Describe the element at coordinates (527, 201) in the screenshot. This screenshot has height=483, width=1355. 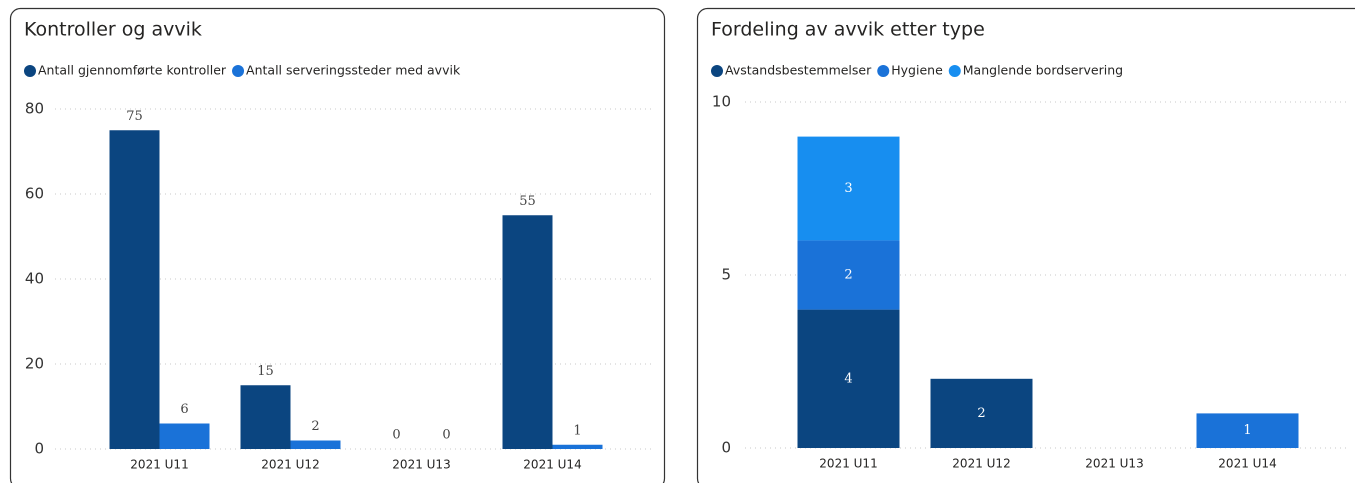
I see `data-label: 55` at that location.